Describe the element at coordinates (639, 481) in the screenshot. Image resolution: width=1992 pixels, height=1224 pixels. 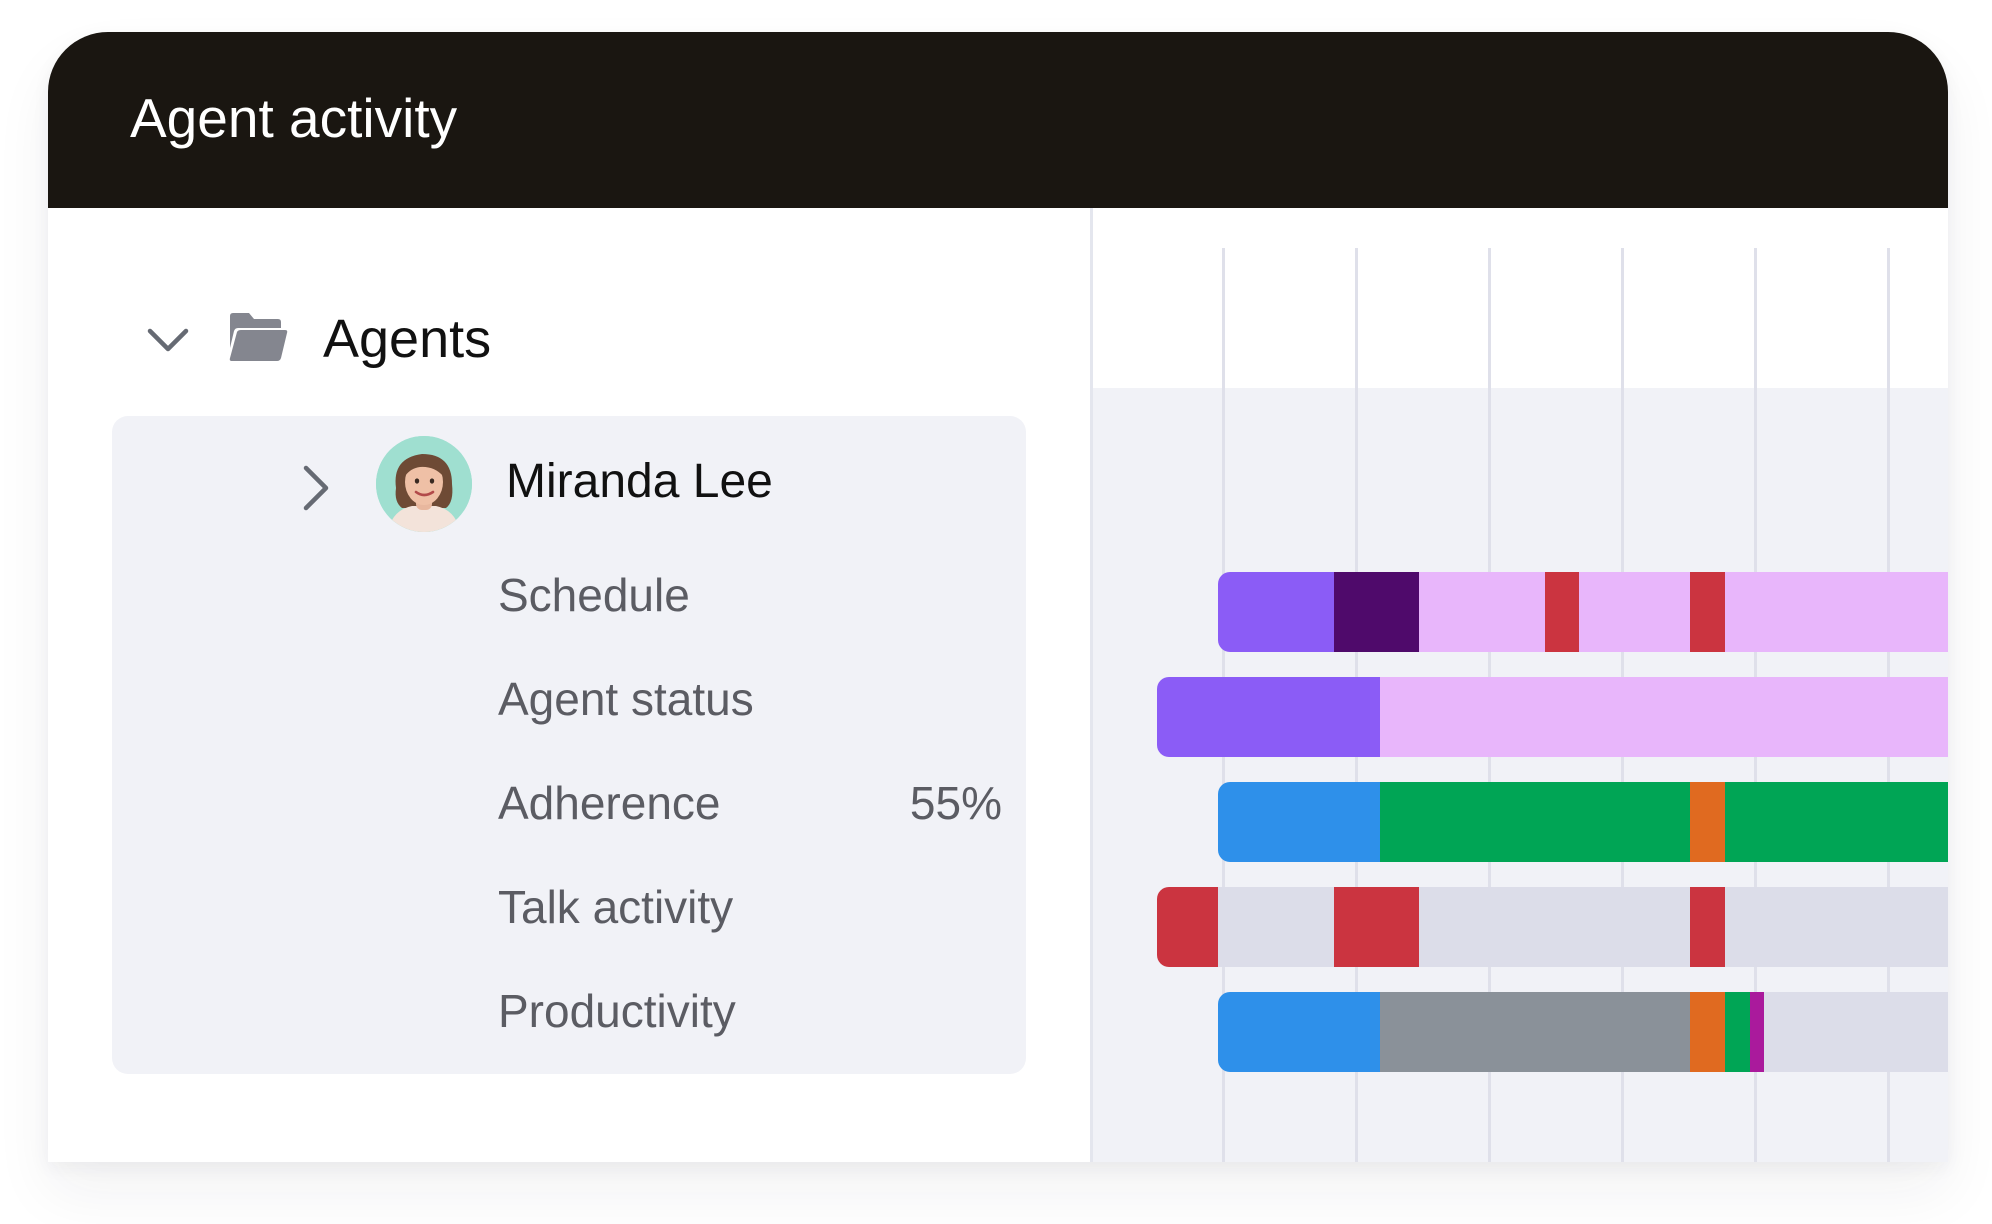
I see `agent-name: Miranda Lee` at that location.